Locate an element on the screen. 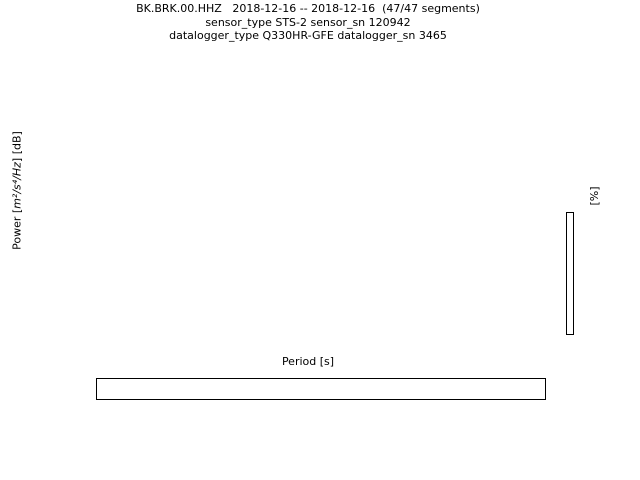 This screenshot has height=480, width=640. y-axis-label-suffix: ] [dB] is located at coordinates (17, 147).